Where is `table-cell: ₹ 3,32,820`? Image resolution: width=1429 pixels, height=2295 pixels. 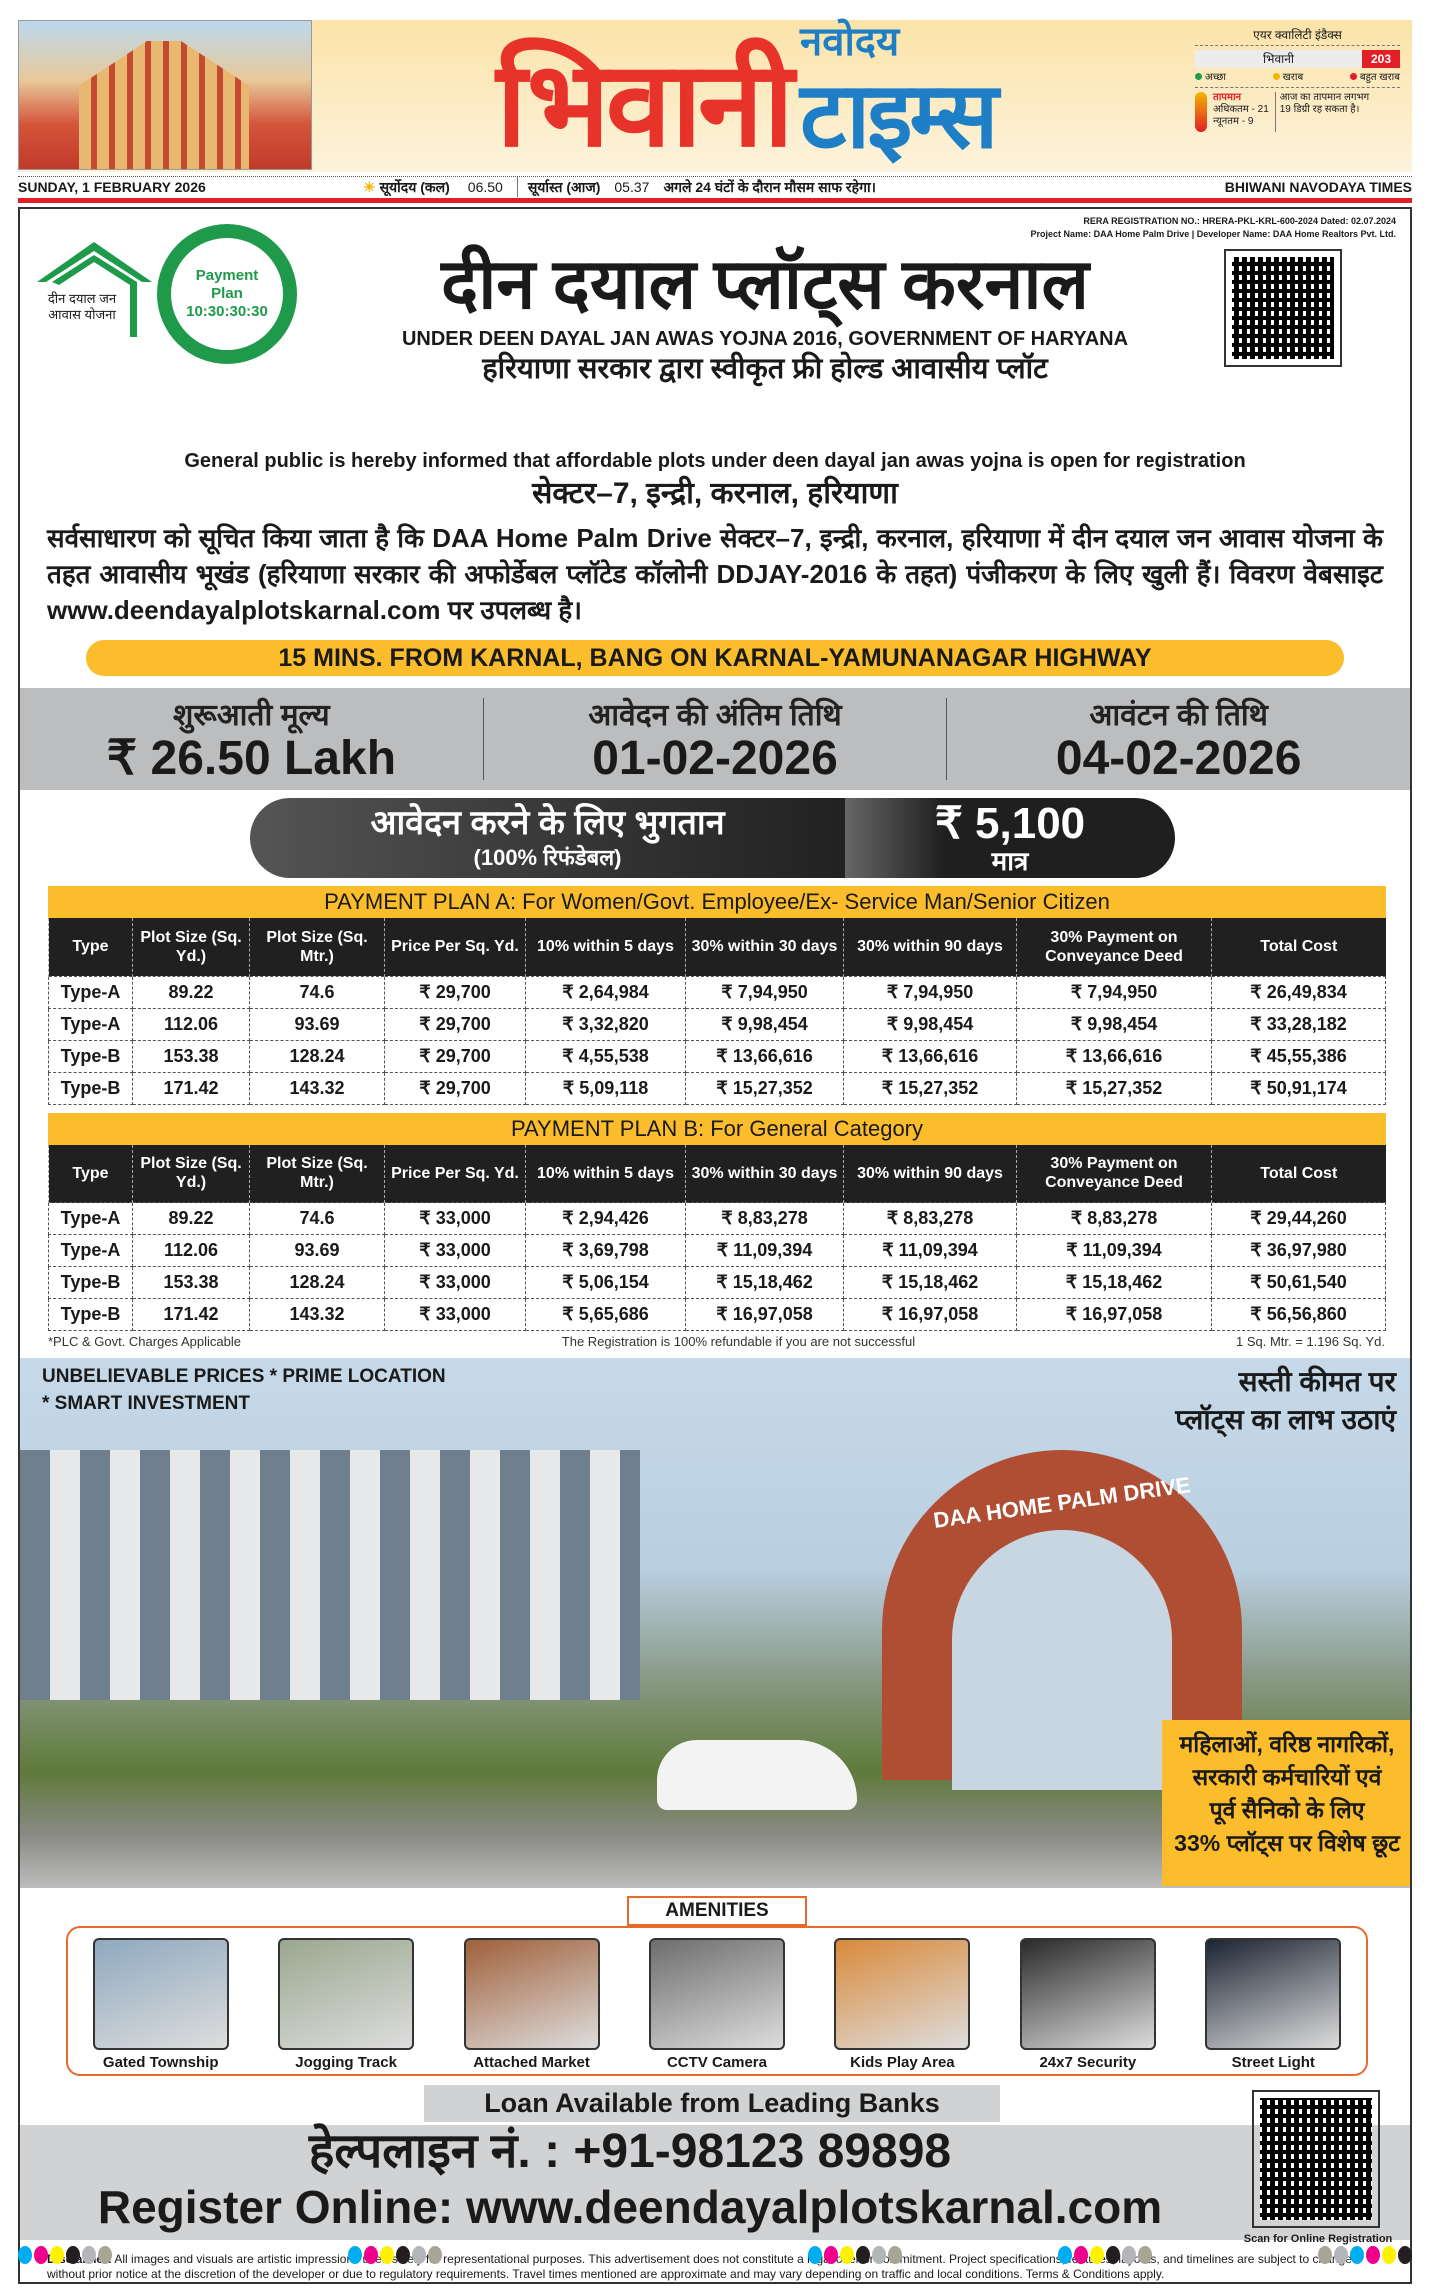
table-cell: ₹ 3,32,820 is located at coordinates (605, 1024).